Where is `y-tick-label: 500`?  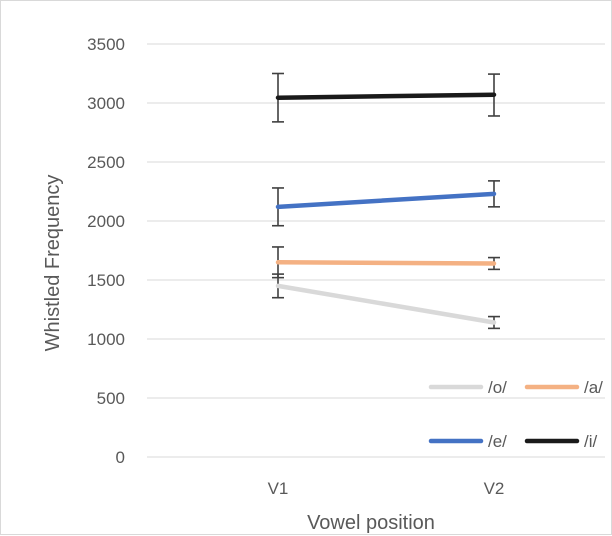
y-tick-label: 500 is located at coordinates (111, 398).